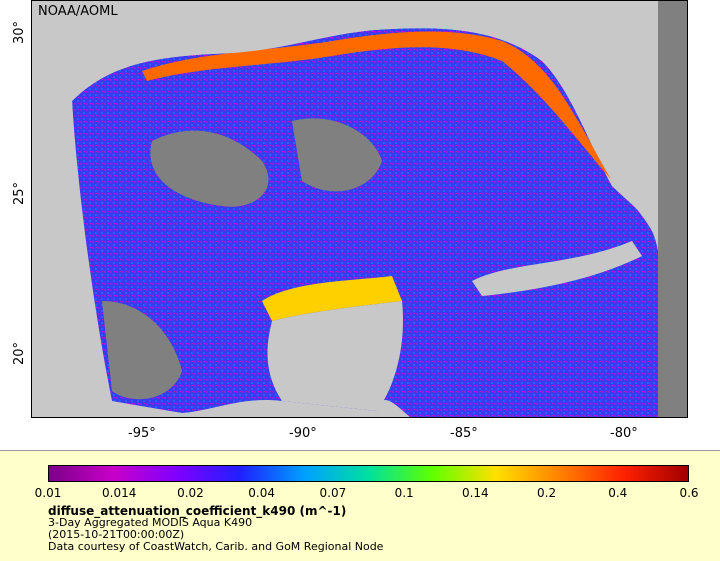 This screenshot has height=561, width=720. Describe the element at coordinates (557, 268) in the screenshot. I see `land-cuba` at that location.